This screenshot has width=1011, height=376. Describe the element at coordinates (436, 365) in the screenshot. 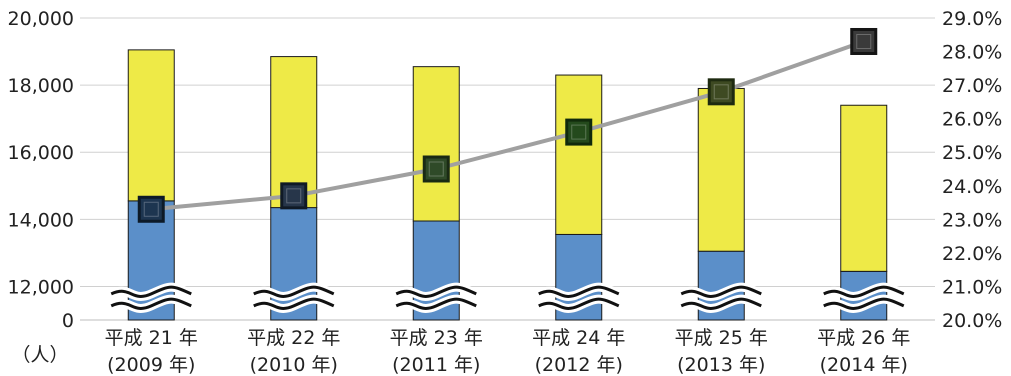

I see `category-label: (2011 年)` at that location.